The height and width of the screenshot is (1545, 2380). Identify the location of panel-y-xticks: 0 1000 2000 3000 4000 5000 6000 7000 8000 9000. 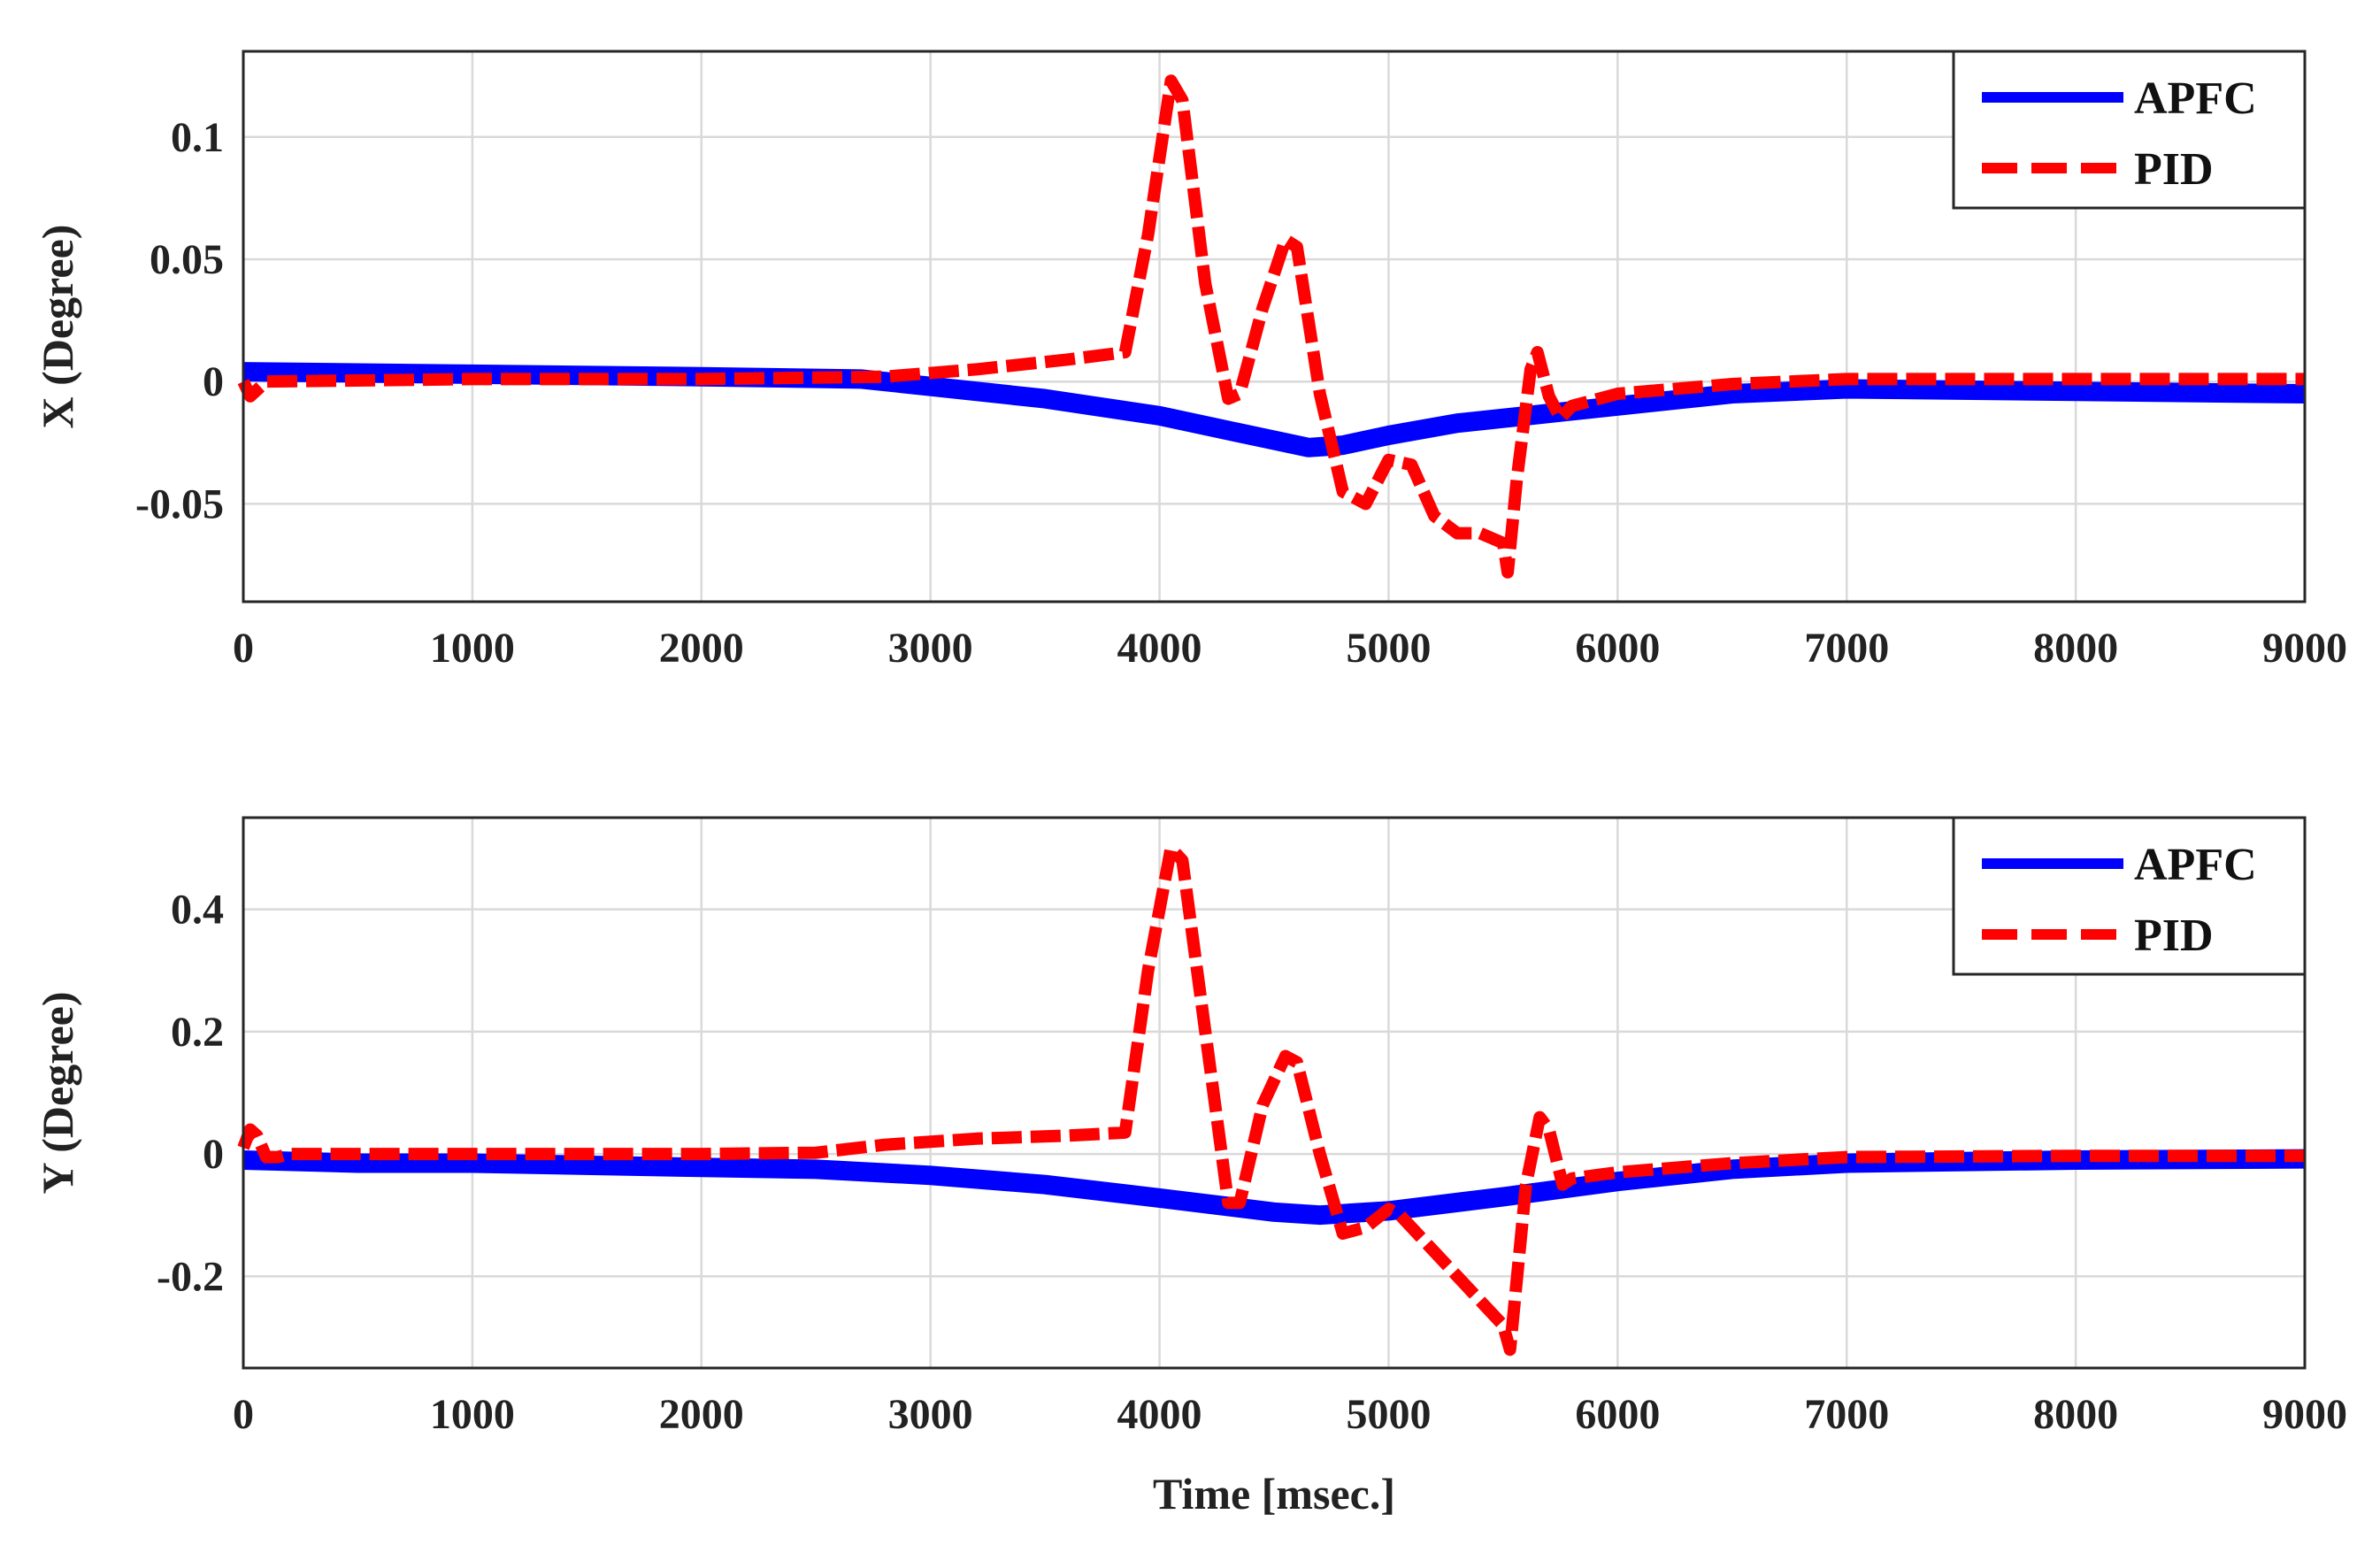
(1290, 1414).